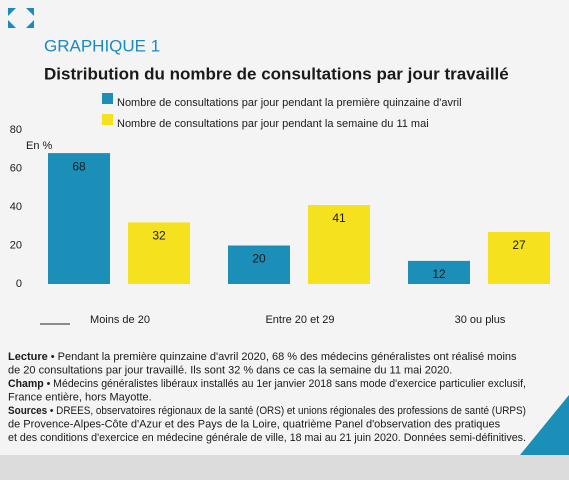 This screenshot has height=480, width=569. What do you see at coordinates (299, 320) in the screenshot?
I see `x-tick-label: Entre 20 et 29` at bounding box center [299, 320].